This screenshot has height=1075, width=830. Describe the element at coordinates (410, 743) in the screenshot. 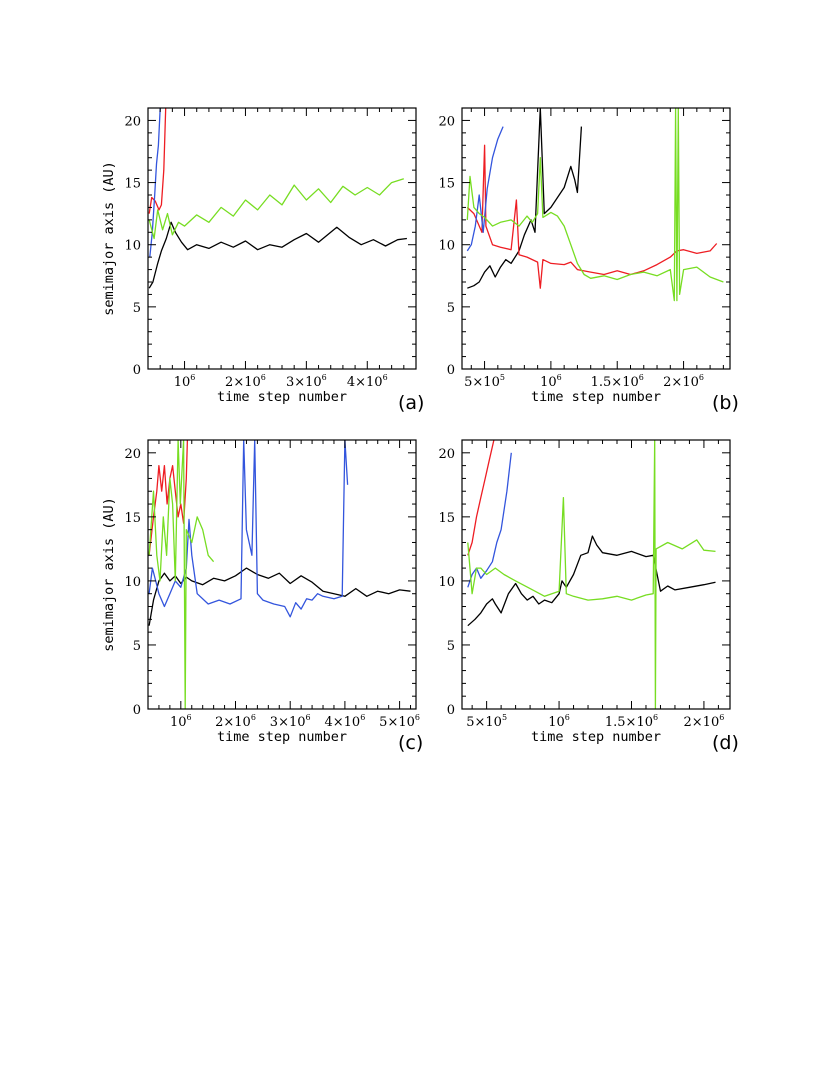

I see `panel-label: (c)` at that location.